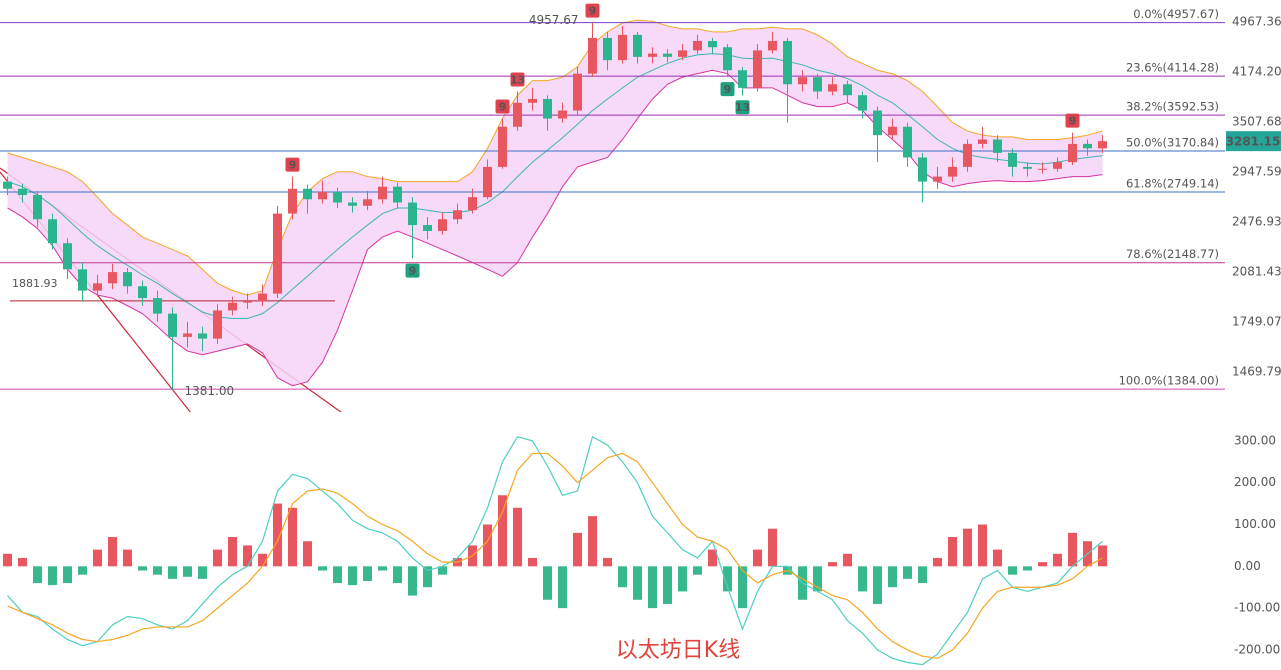  What do you see at coordinates (1172, 68) in the screenshot?
I see `fib-label: 23.6%(4114.28)` at bounding box center [1172, 68].